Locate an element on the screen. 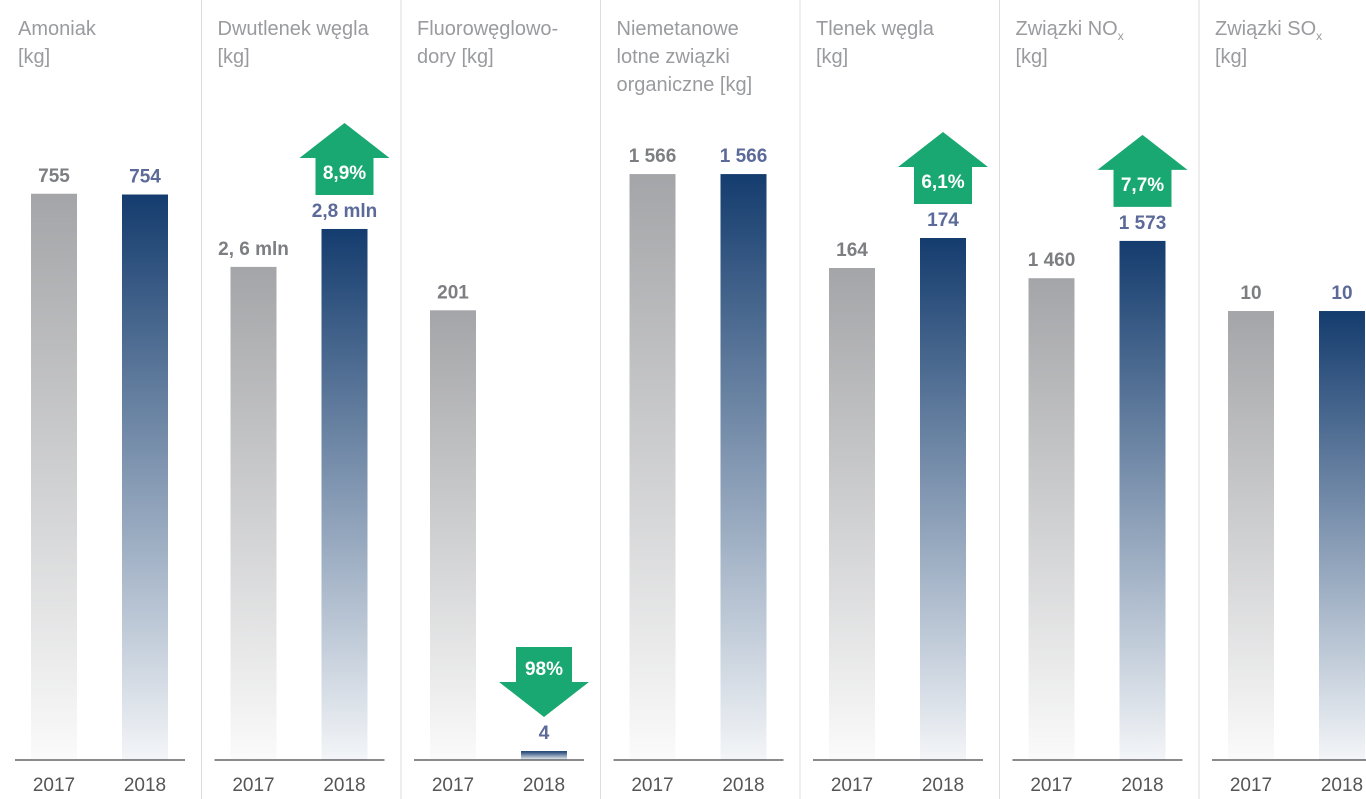 This screenshot has height=799, width=1366. value-label: 2, 6 mln is located at coordinates (253, 249).